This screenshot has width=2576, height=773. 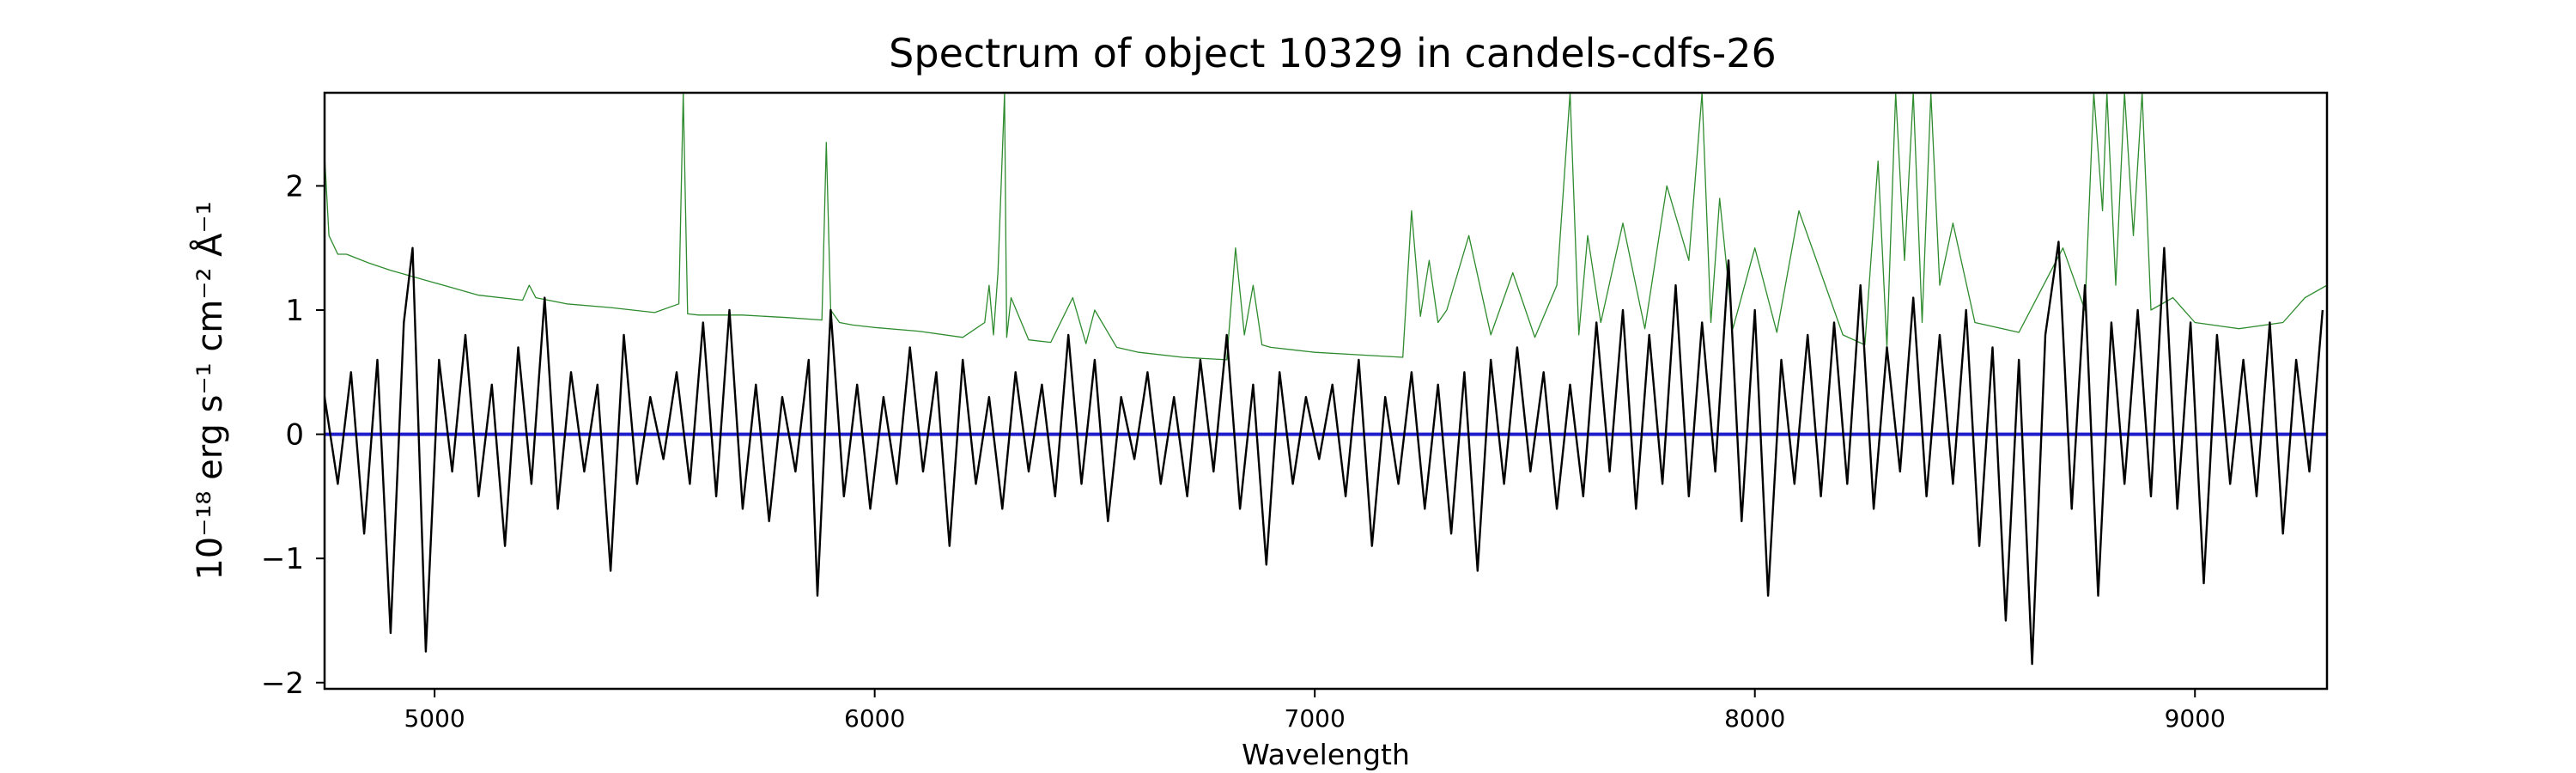 What do you see at coordinates (2195, 718) in the screenshot?
I see `x-tick-label: 9000` at bounding box center [2195, 718].